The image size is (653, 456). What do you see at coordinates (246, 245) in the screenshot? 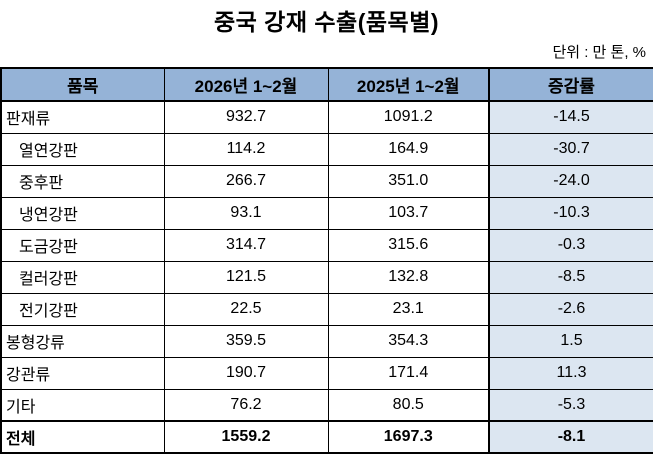
I see `value-2026-cell: 314.7` at bounding box center [246, 245].